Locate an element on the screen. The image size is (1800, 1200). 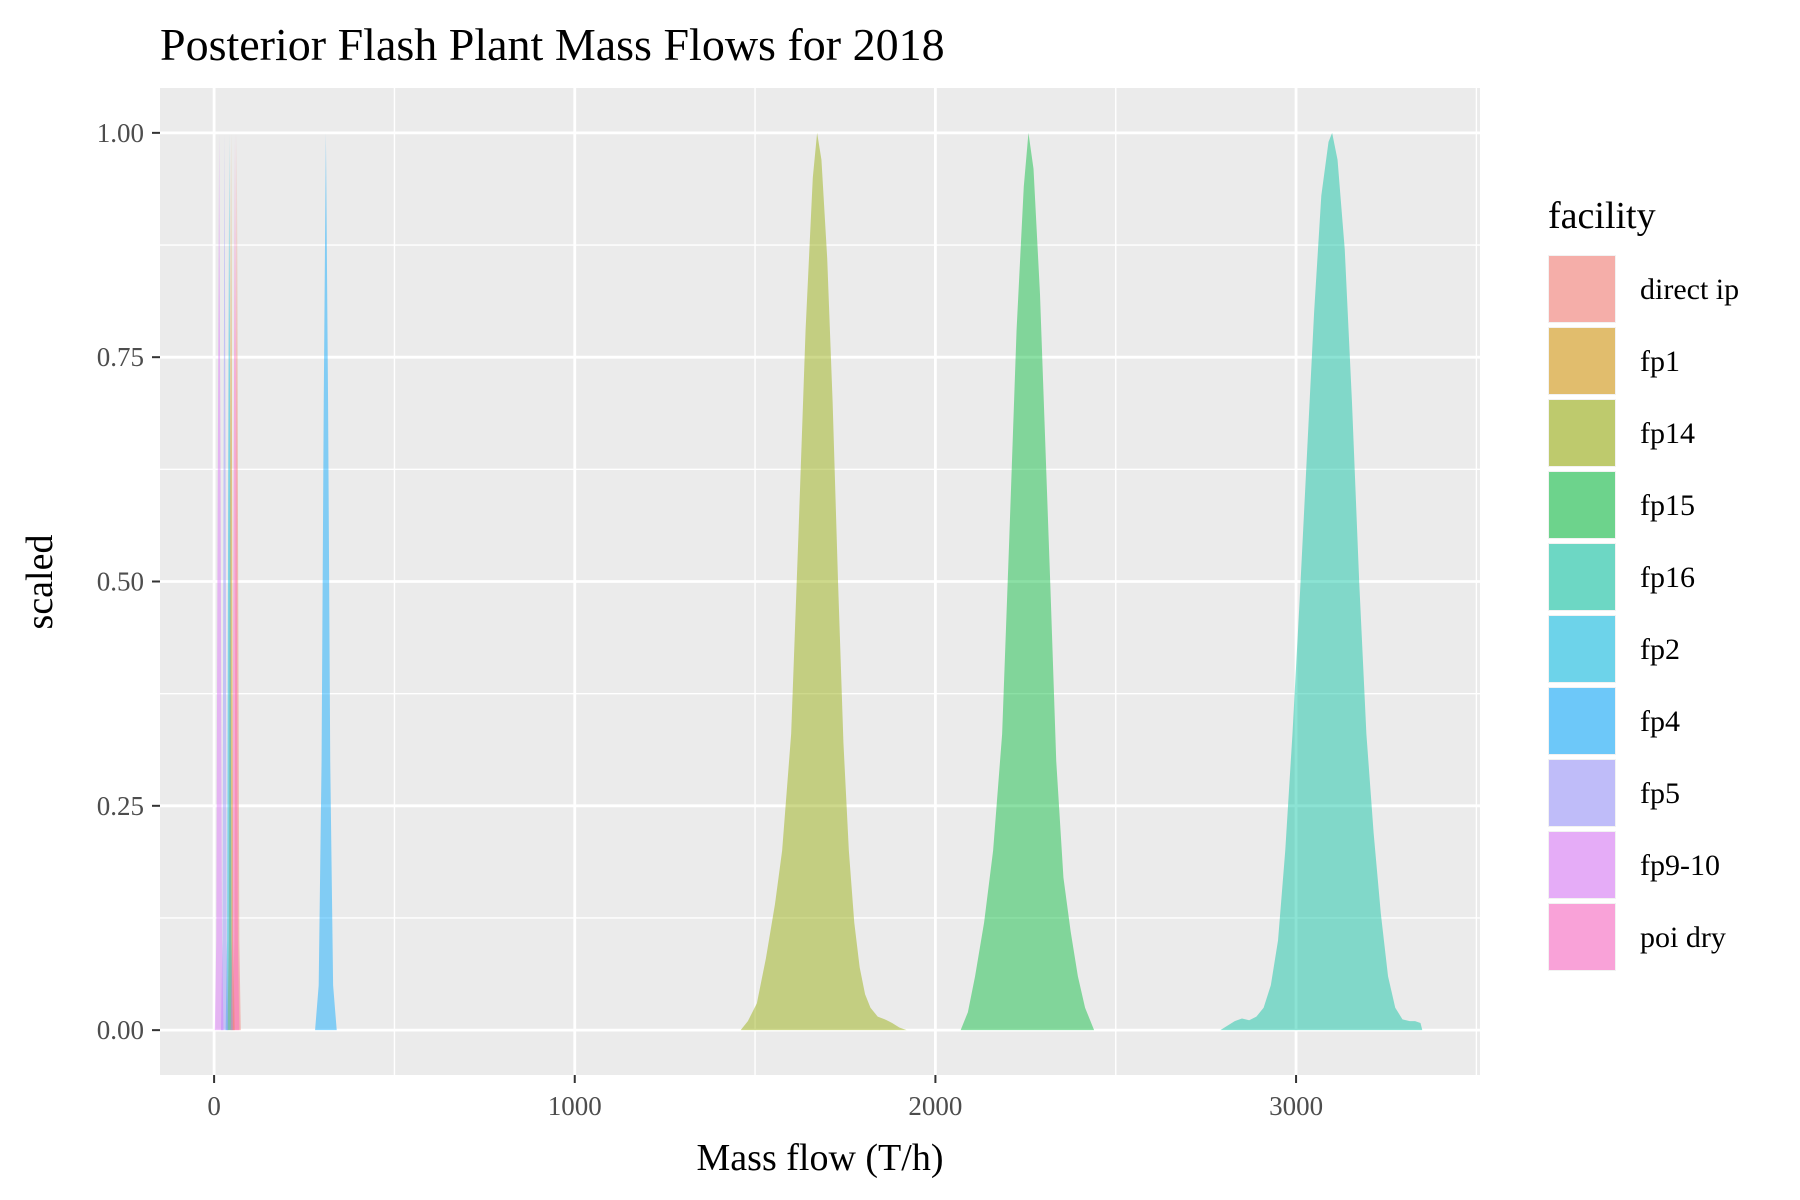
y-axis: 0.00 0.25 0.50 0.75 1.00 is located at coordinates (128, 581).